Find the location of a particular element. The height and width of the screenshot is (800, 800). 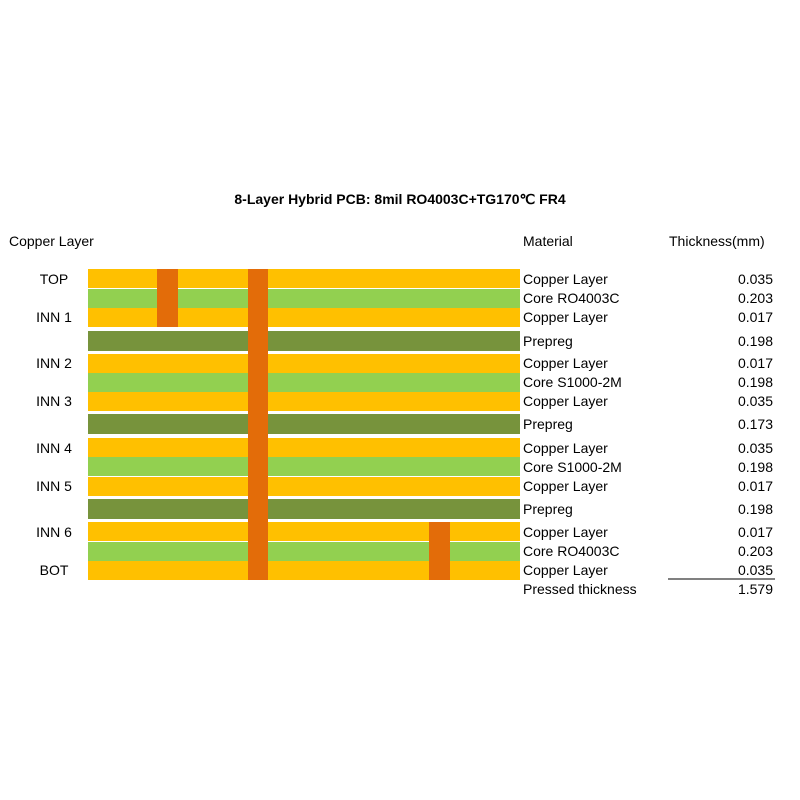

pressed-thickness-label: Pressed thickness is located at coordinates (580, 589).